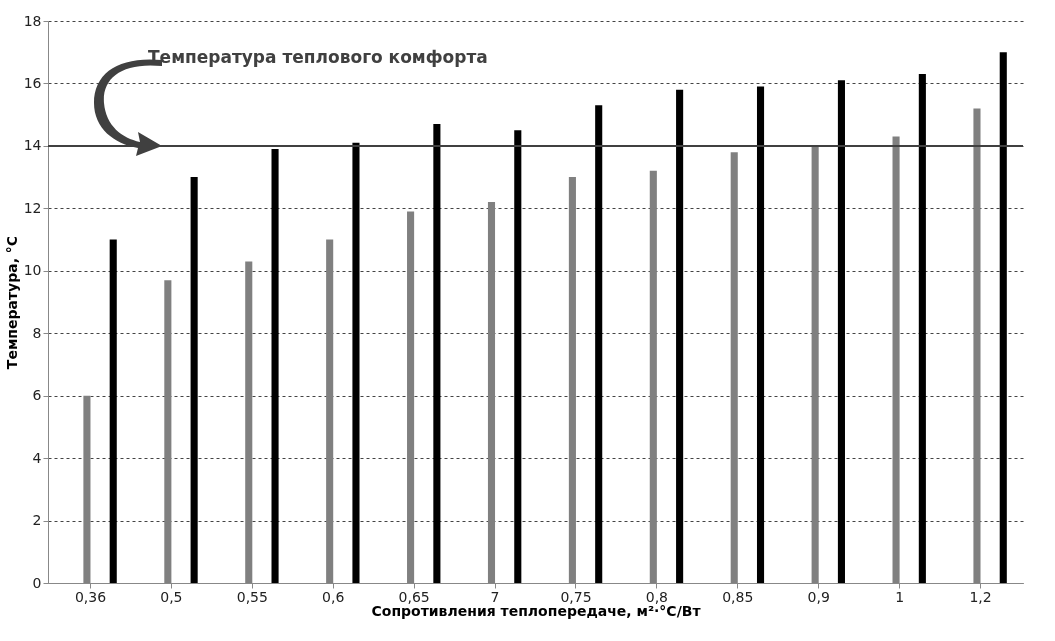  Describe the element at coordinates (37, 332) in the screenshot. I see `y-tick-label: 8` at that location.